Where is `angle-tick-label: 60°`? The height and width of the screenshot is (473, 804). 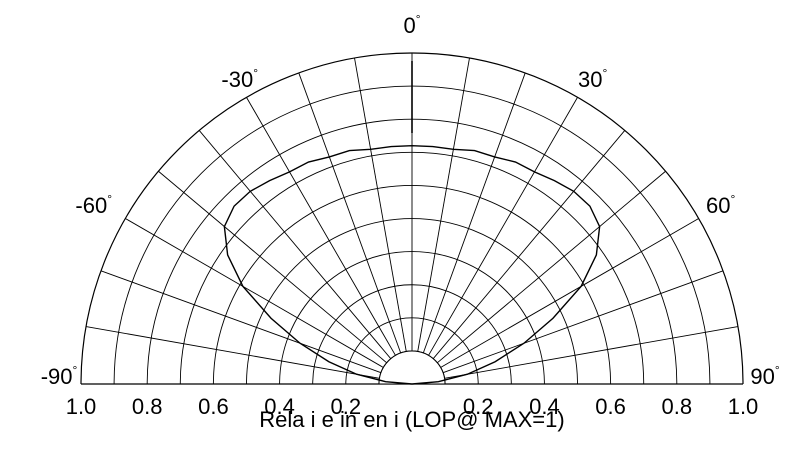 angle-tick-label: 60° is located at coordinates (720, 205).